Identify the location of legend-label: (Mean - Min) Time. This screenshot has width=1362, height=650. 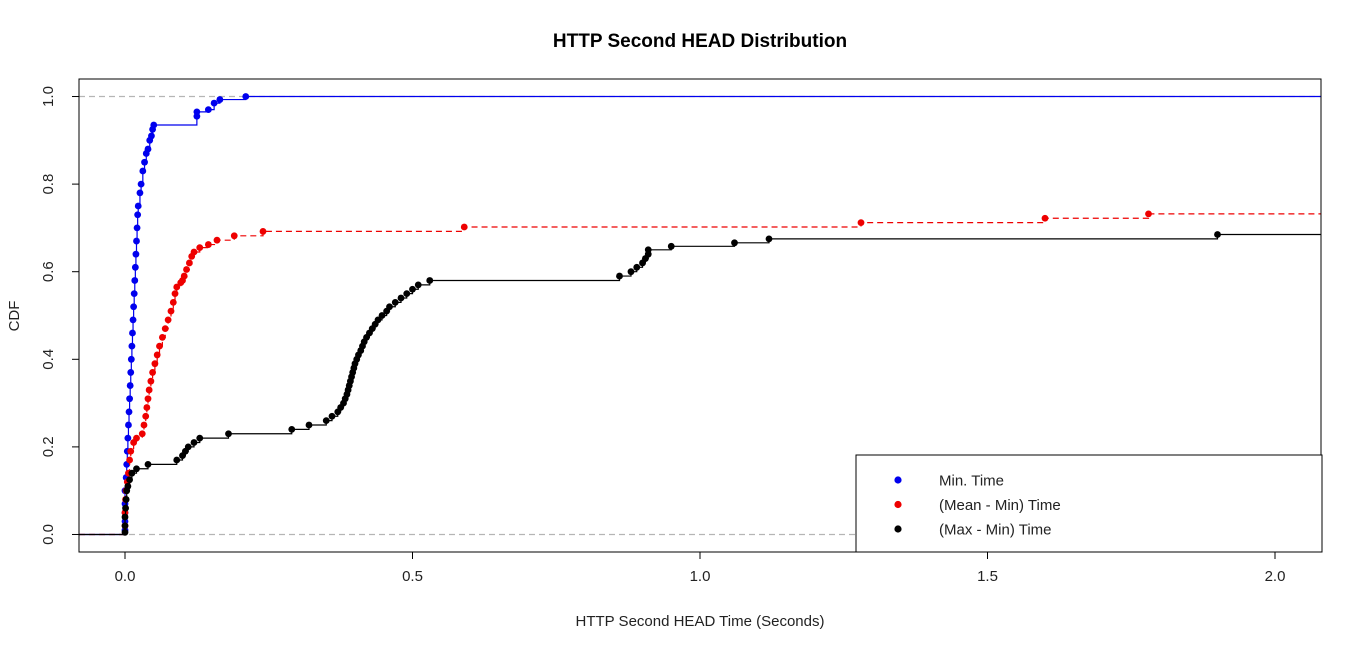
(1000, 505).